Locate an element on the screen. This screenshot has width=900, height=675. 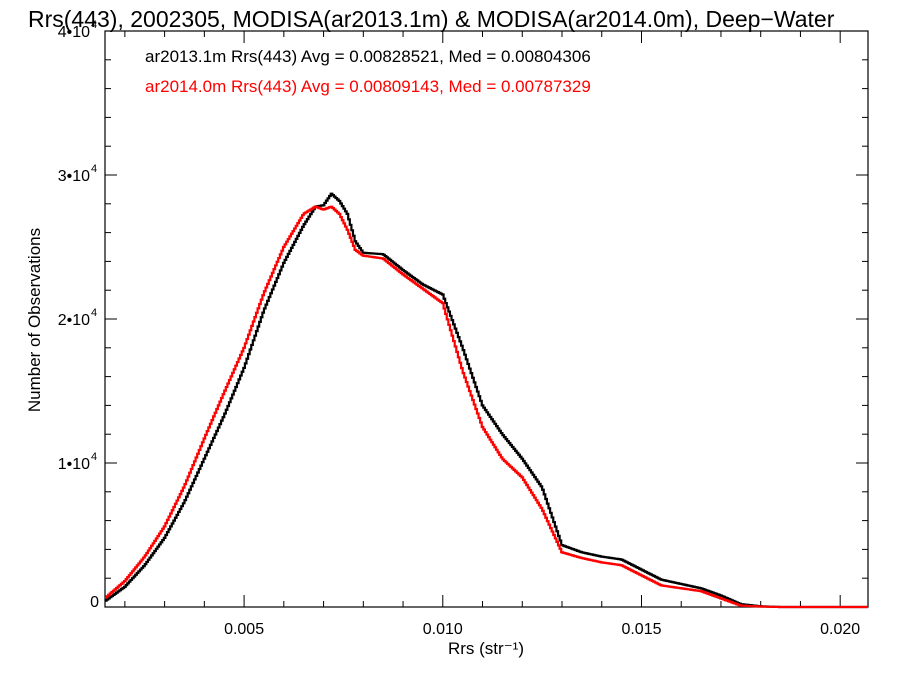
y-axis-label: Number of Observations is located at coordinates (34, 320).